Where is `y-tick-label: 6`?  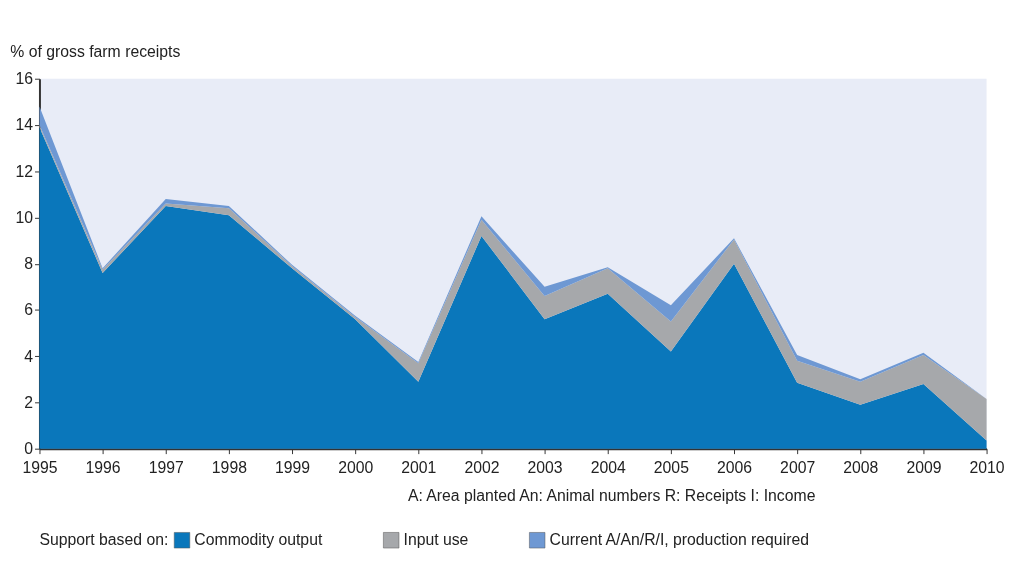 y-tick-label: 6 is located at coordinates (29, 310).